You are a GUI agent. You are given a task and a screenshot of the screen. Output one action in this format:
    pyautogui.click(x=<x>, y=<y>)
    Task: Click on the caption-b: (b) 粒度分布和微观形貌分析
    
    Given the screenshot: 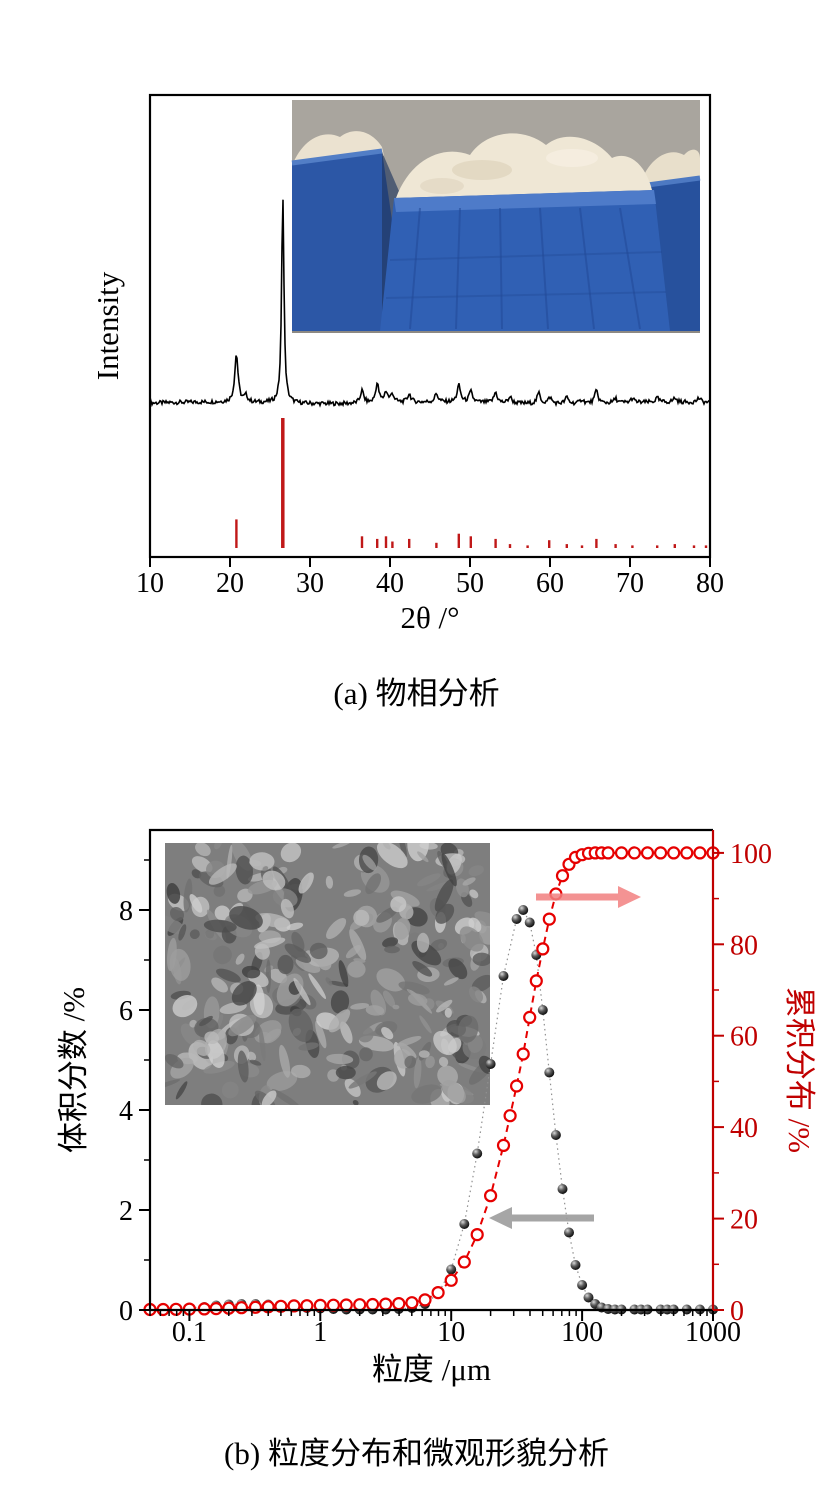 What is the action you would take?
    pyautogui.click(x=416, y=1453)
    